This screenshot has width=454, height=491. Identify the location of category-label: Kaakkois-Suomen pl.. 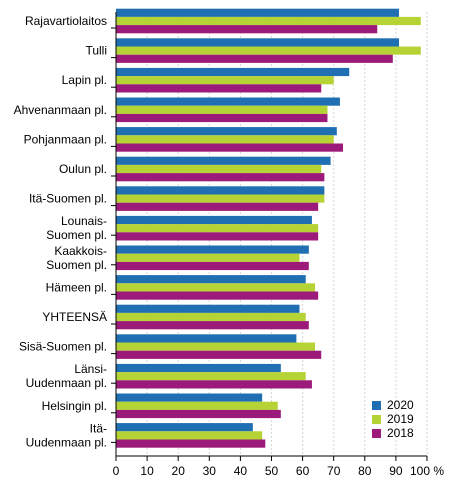
(76, 258).